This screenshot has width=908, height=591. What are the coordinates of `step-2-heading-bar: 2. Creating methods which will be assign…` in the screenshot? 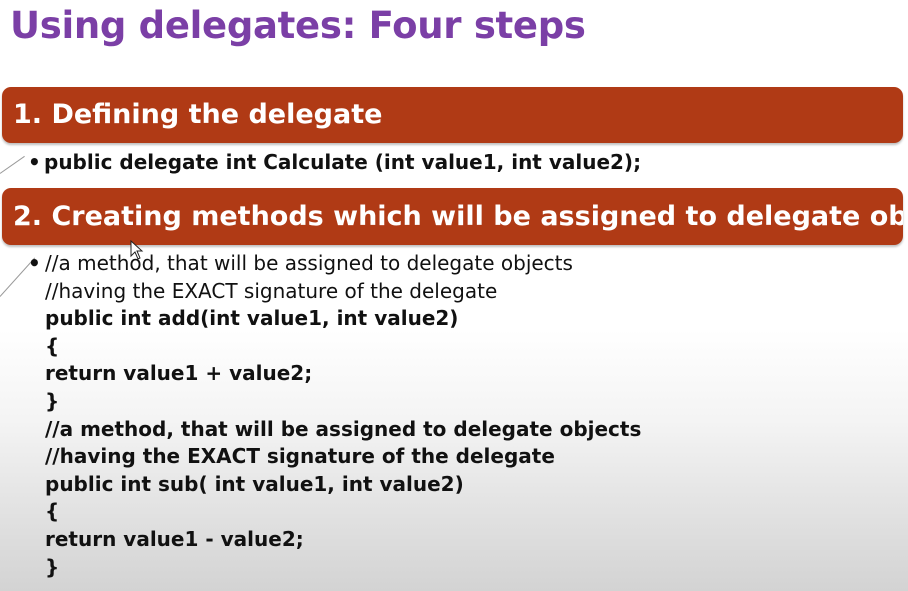 It's located at (452, 216).